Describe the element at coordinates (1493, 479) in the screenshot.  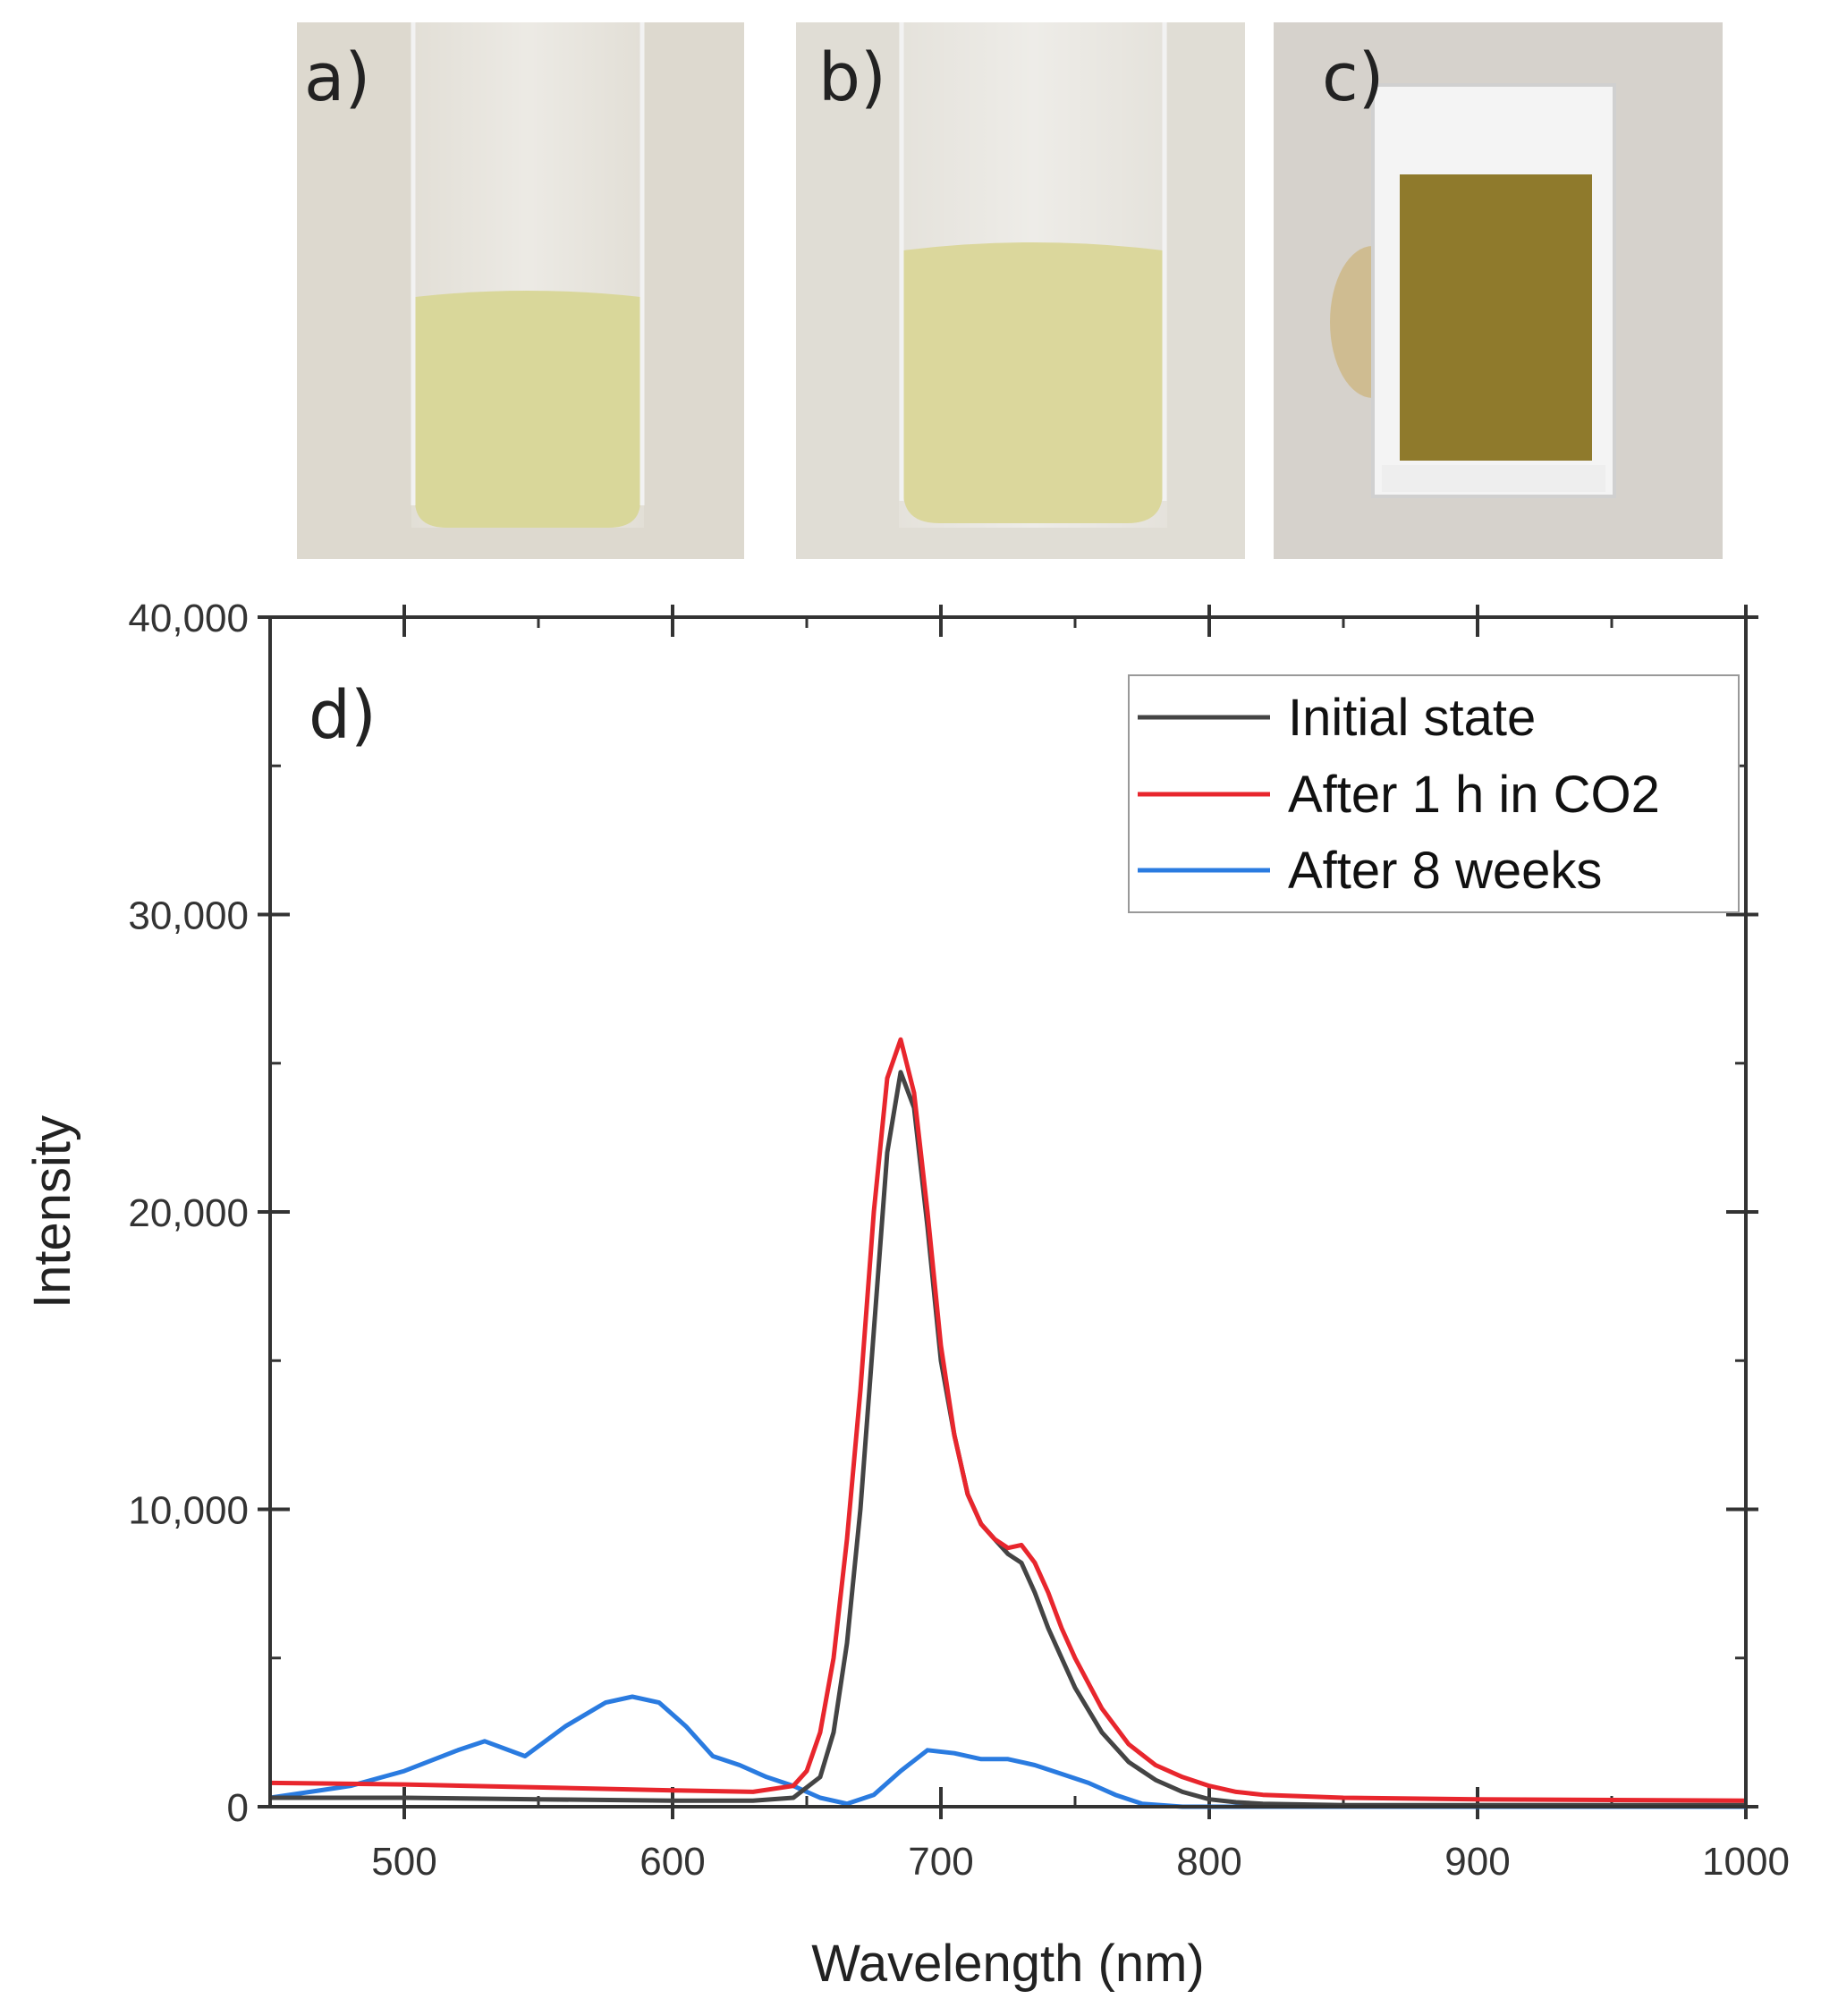
I see `cuvette-bottom` at that location.